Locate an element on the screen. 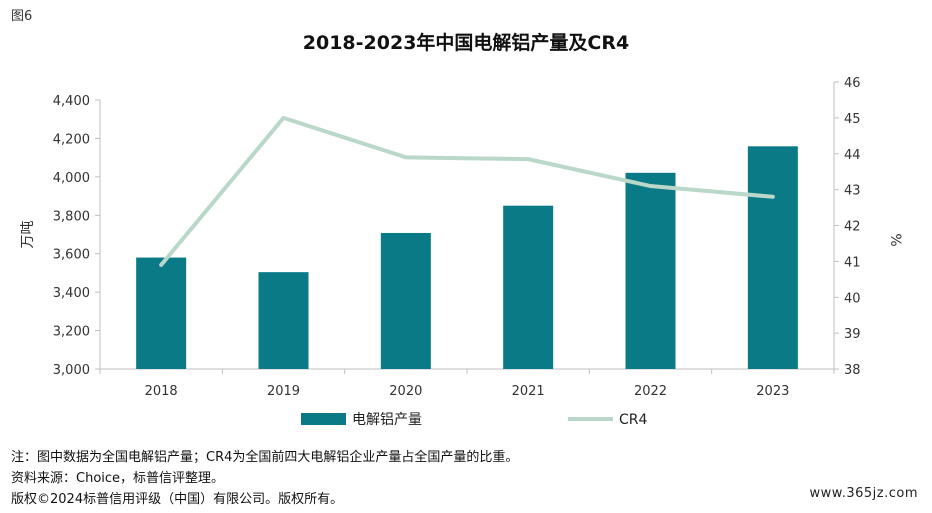 The image size is (932, 513). right-tick-label: 40 is located at coordinates (852, 298).